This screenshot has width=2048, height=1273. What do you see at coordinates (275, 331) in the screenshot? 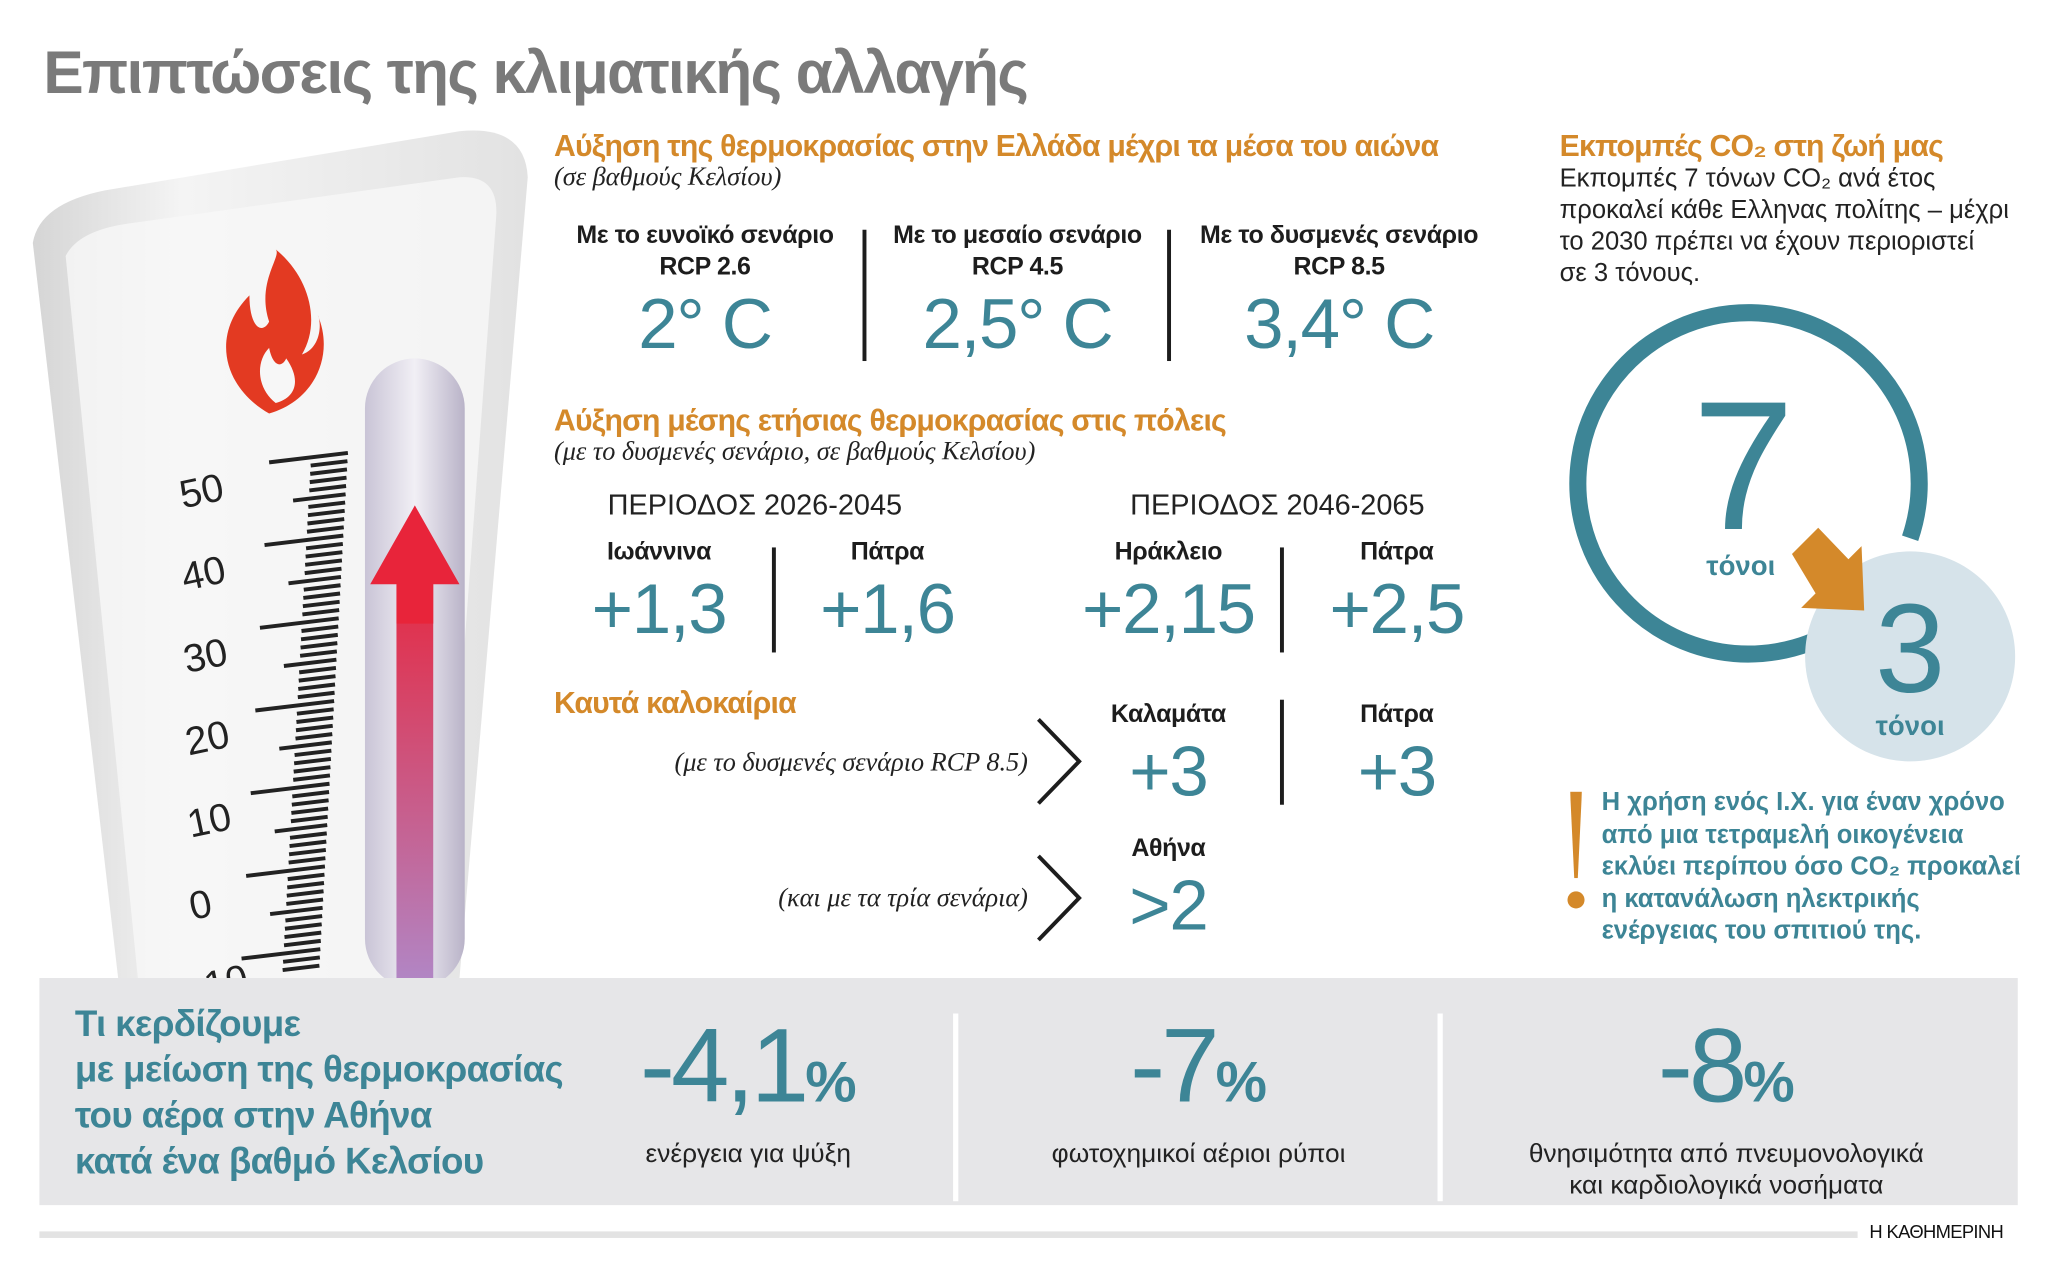
I see `flame-icon` at bounding box center [275, 331].